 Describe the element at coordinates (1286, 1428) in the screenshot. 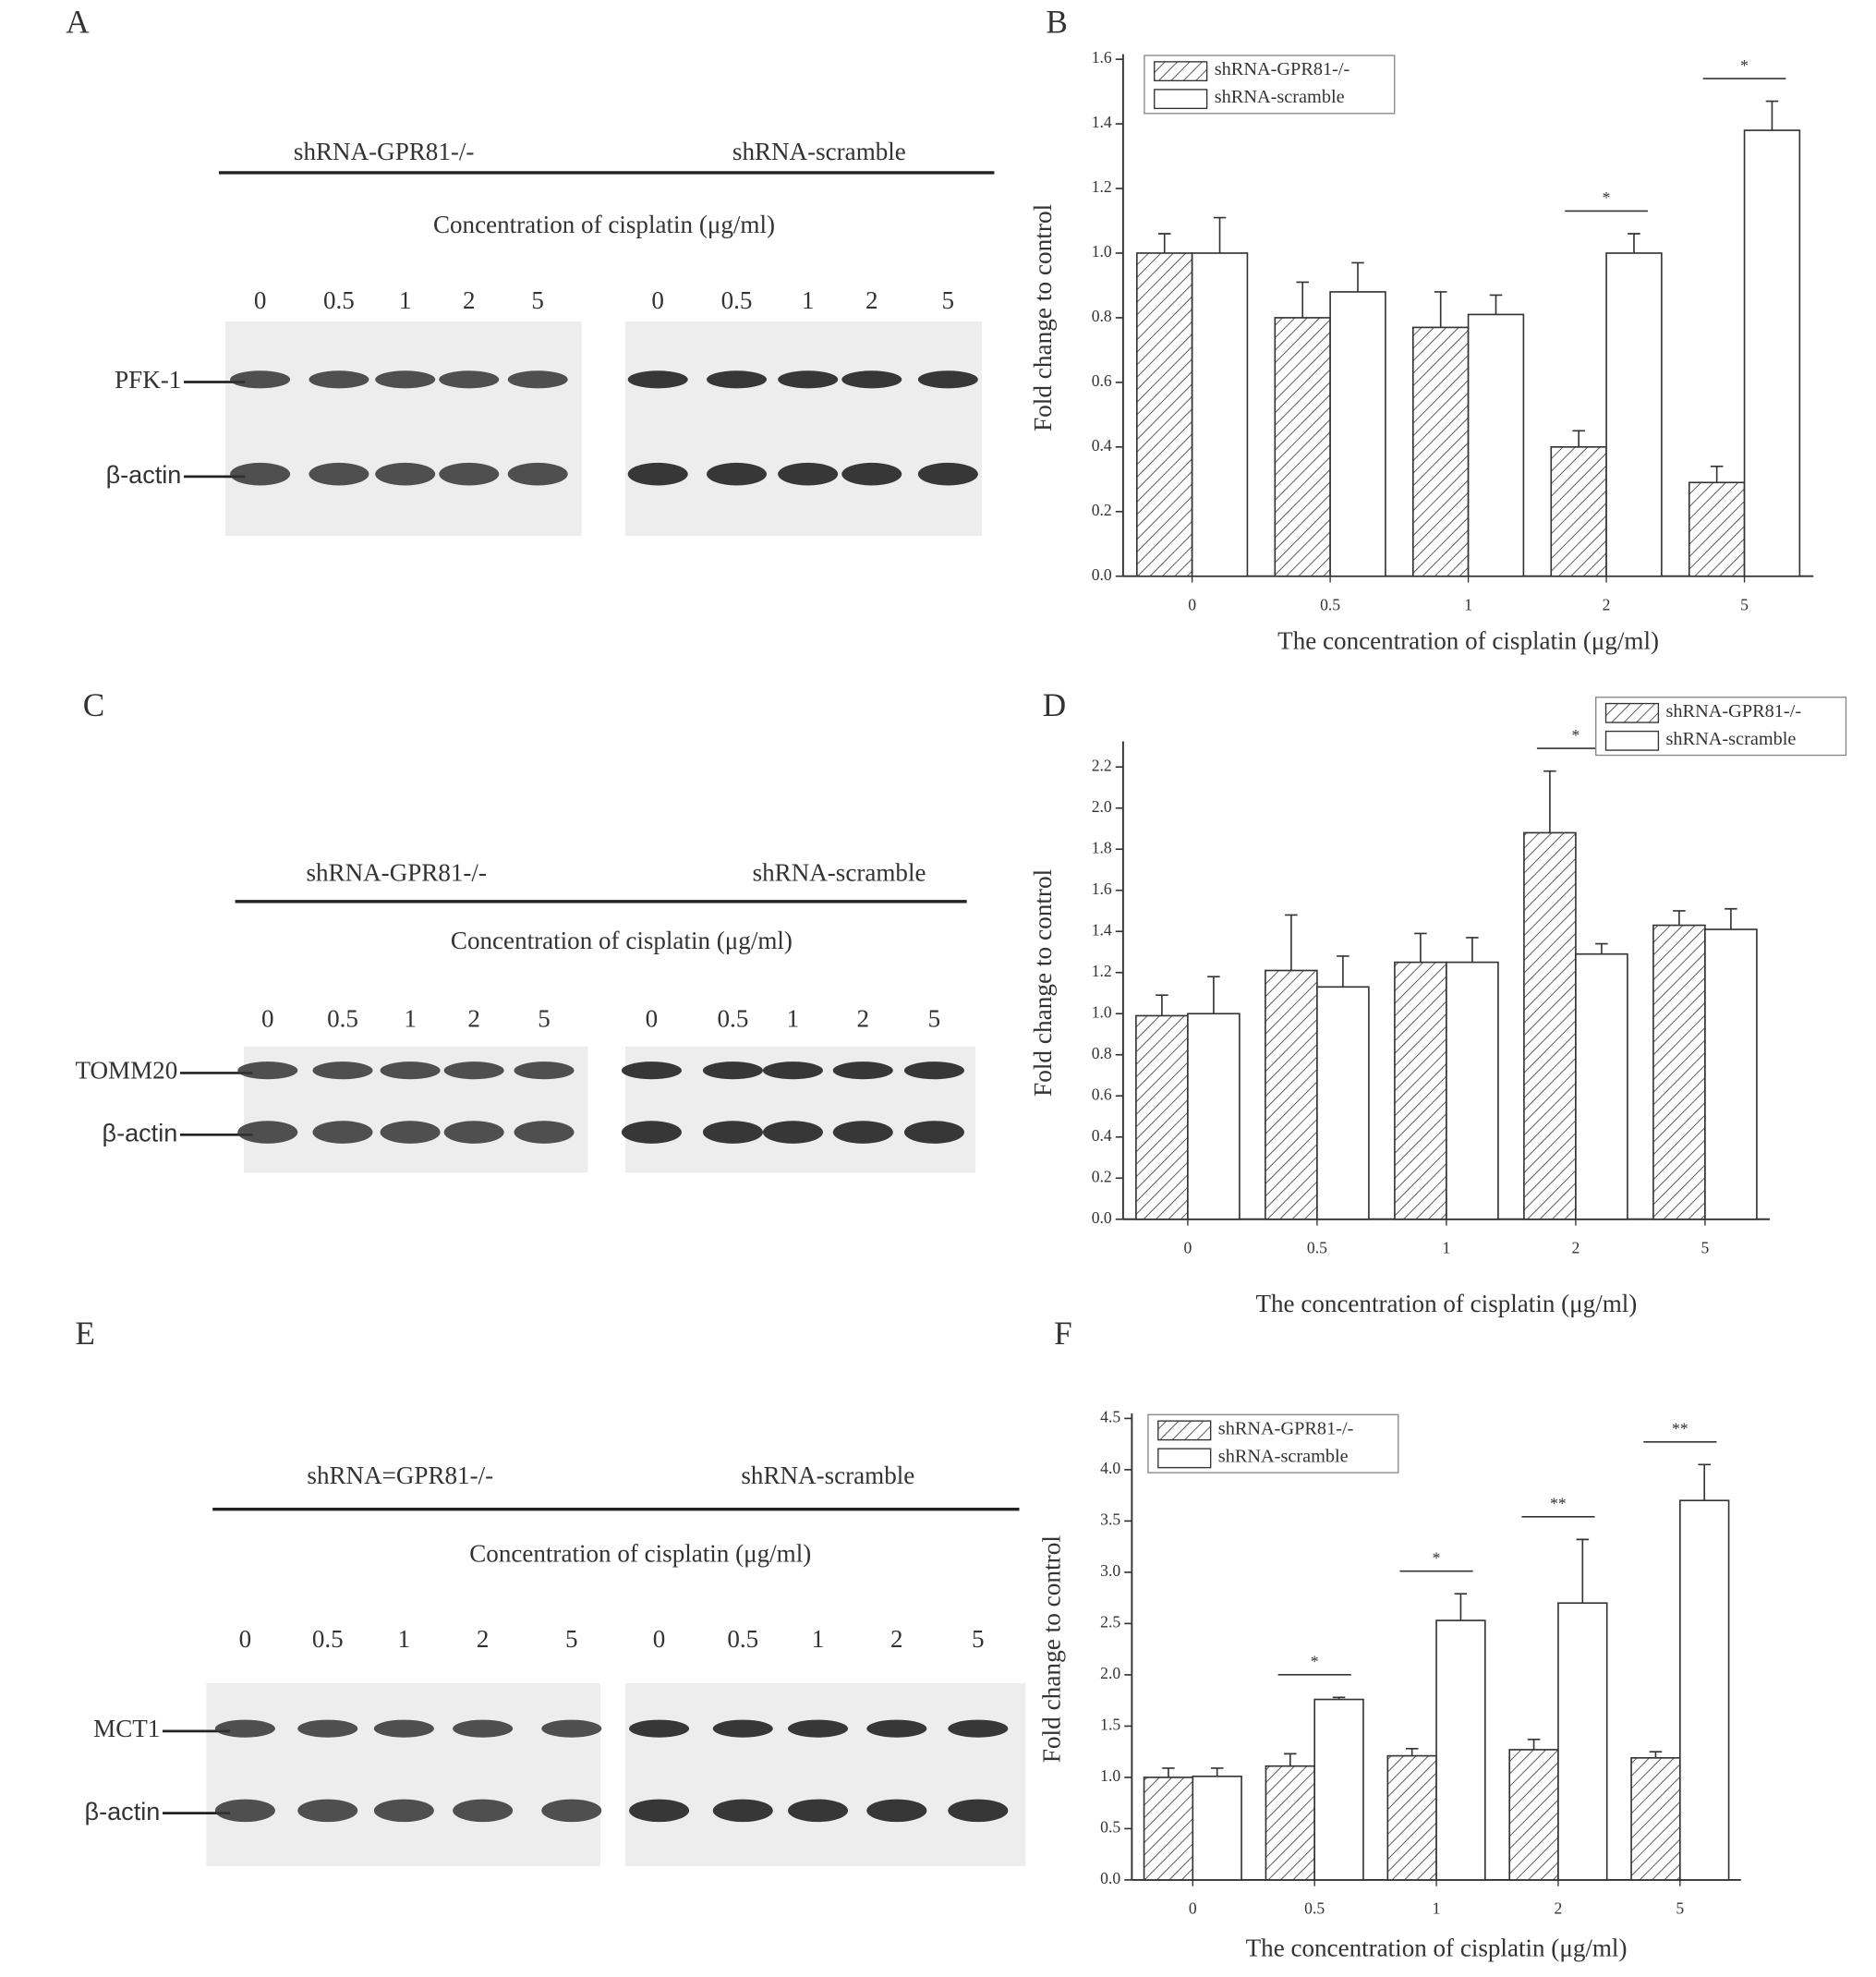

I see `legend-label: shRNA-GPR81-/-` at that location.